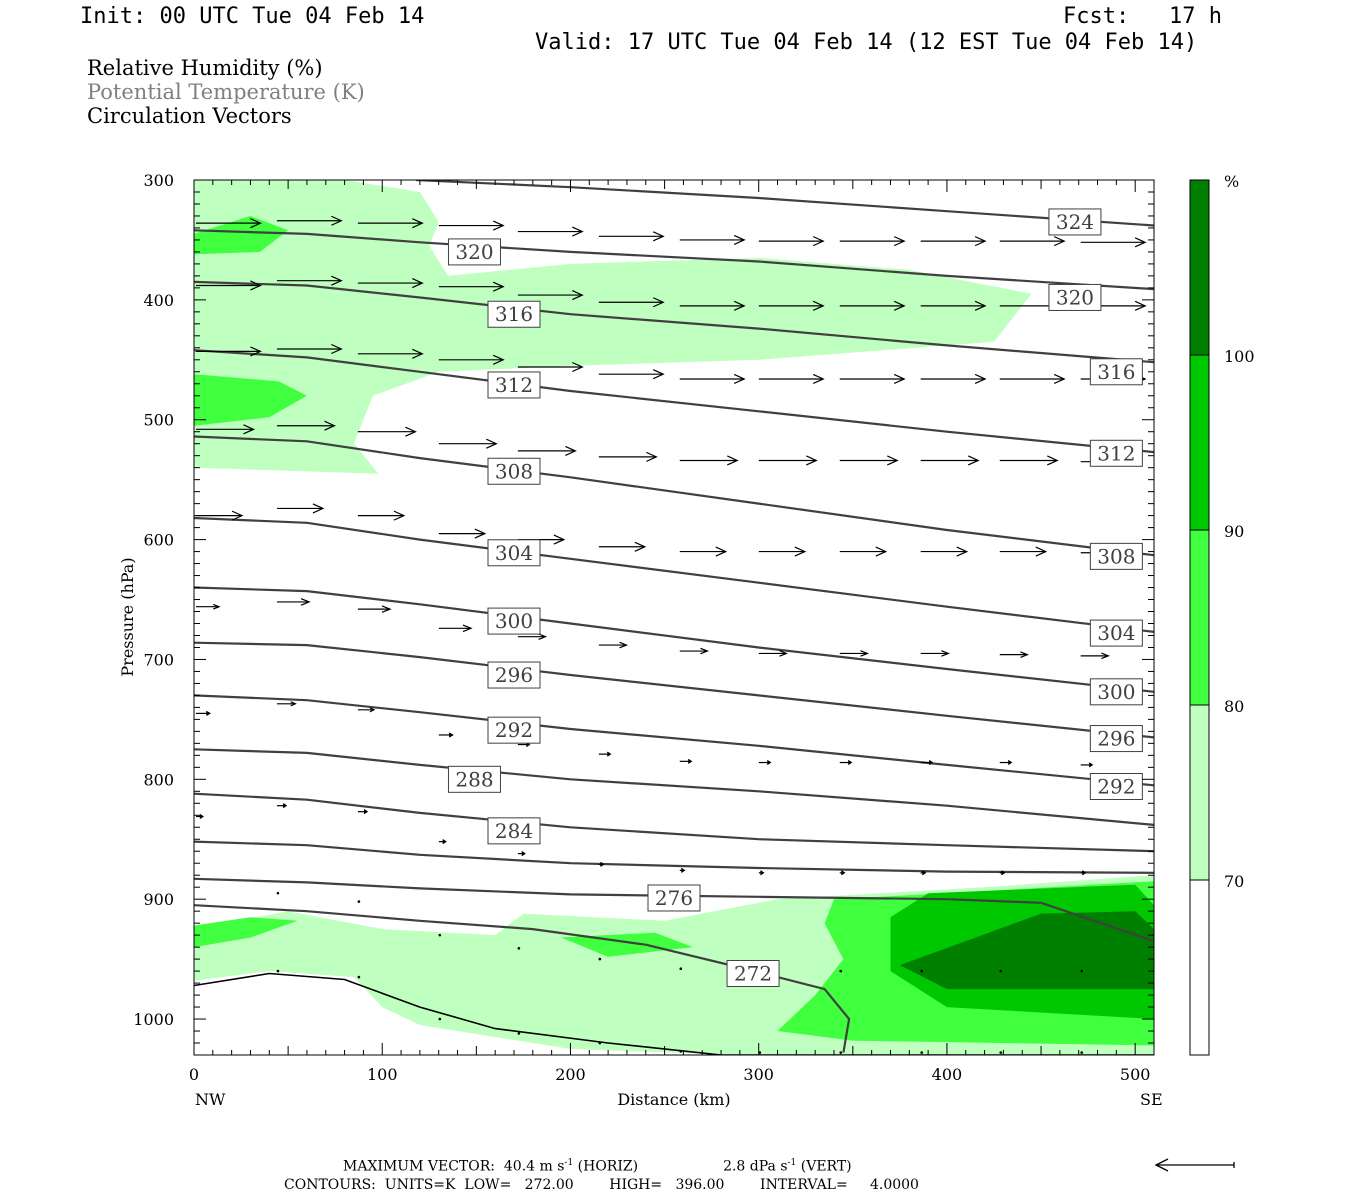  What do you see at coordinates (474, 779) in the screenshot?
I see `svg-text: 288` at bounding box center [474, 779].